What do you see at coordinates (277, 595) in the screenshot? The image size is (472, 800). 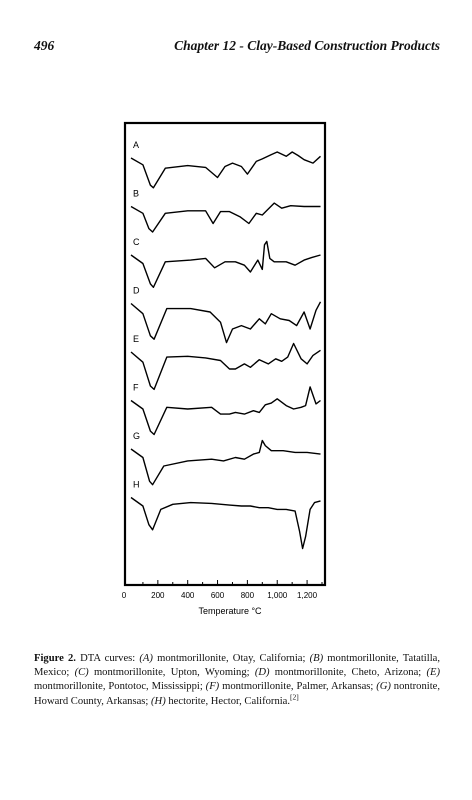 I see `x-tick-label: 1,000` at bounding box center [277, 595].